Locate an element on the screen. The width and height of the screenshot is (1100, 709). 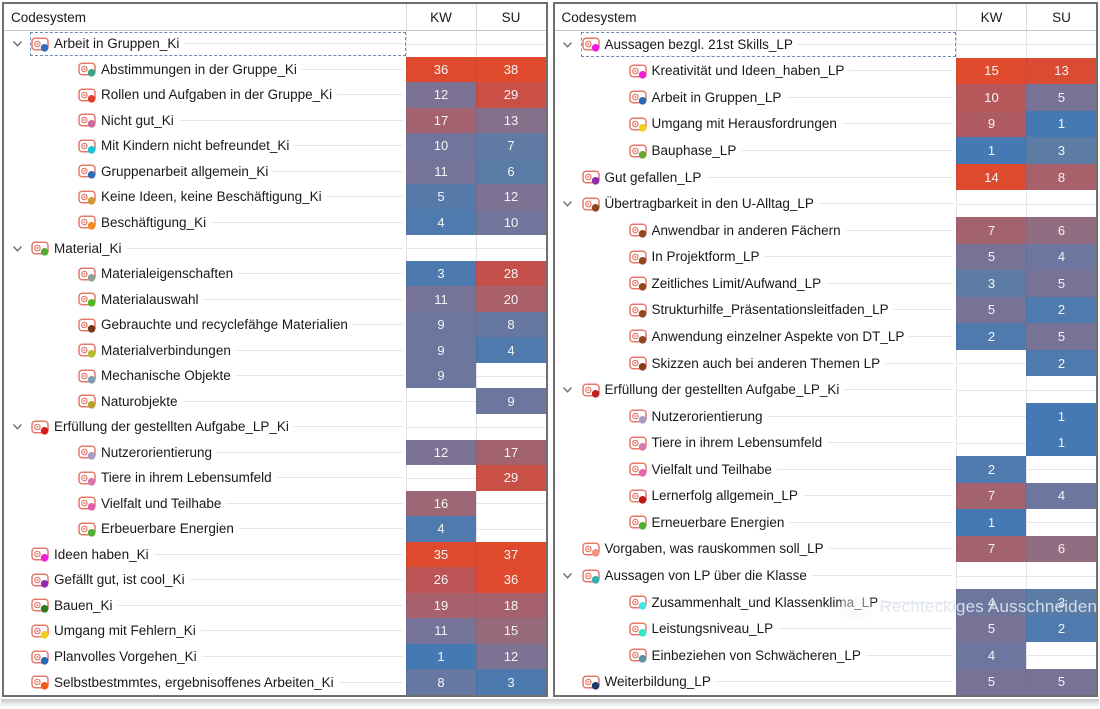
tree-row: Mechanische Objekte 9 is located at coordinates (275, 375).